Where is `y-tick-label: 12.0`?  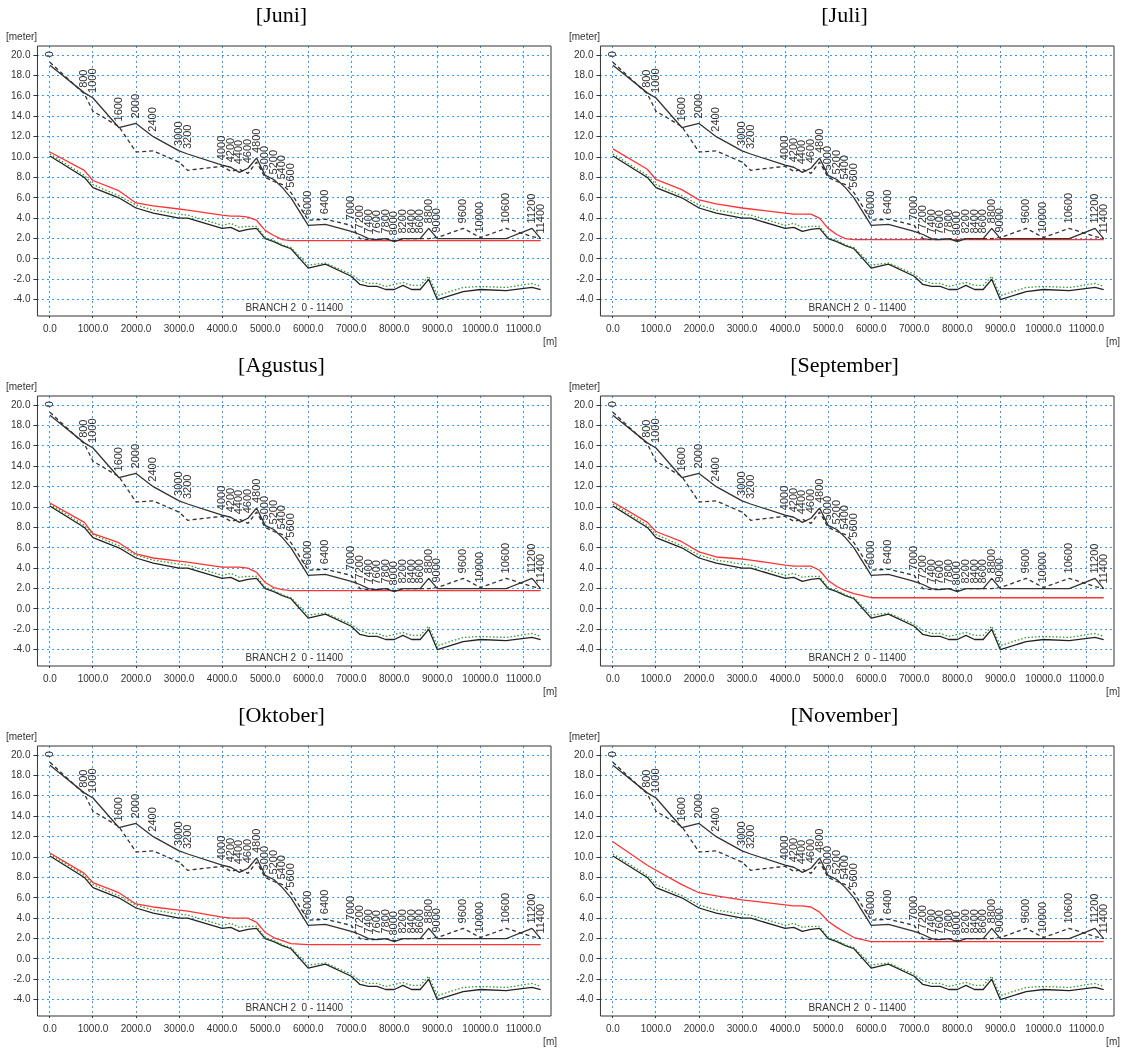
y-tick-label: 12.0 is located at coordinates (20, 136).